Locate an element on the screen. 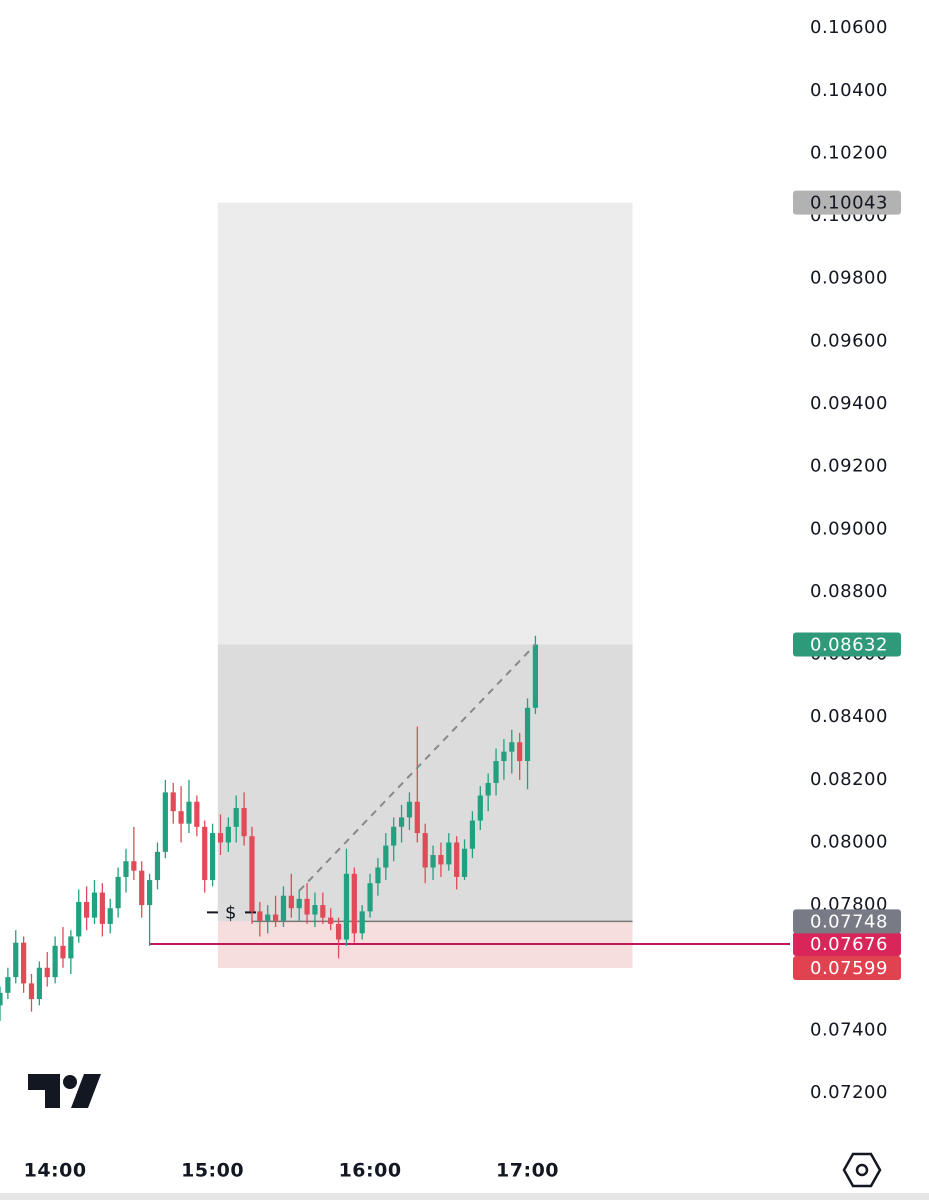 Image resolution: width=929 pixels, height=1200 pixels. x-tick-label: 16:00 is located at coordinates (370, 1171).